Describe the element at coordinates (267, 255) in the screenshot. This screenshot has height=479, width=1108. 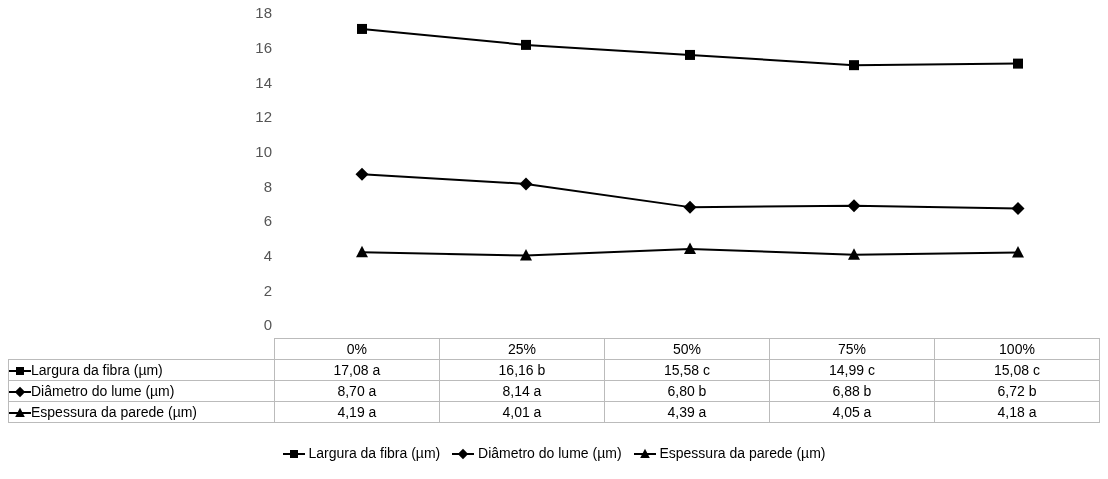
I see `y-tick-label: 4` at that location.